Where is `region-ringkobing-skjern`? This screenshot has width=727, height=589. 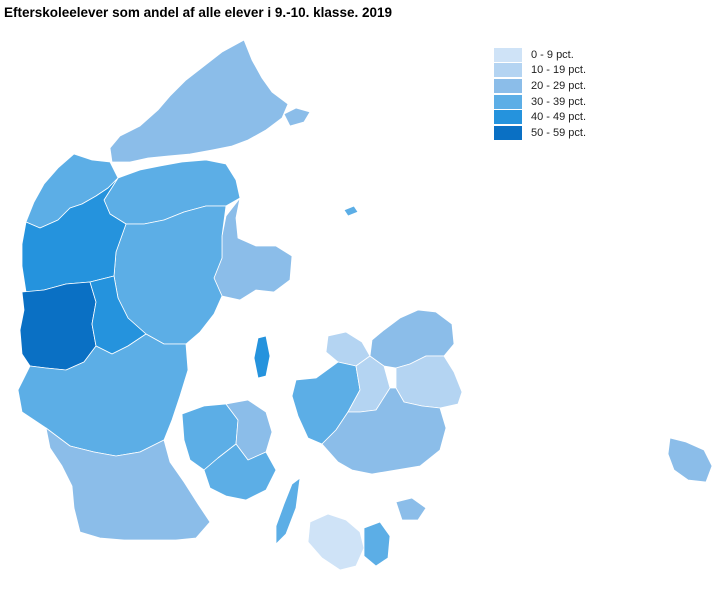
region-ringkobing-skjern is located at coordinates (58, 326).